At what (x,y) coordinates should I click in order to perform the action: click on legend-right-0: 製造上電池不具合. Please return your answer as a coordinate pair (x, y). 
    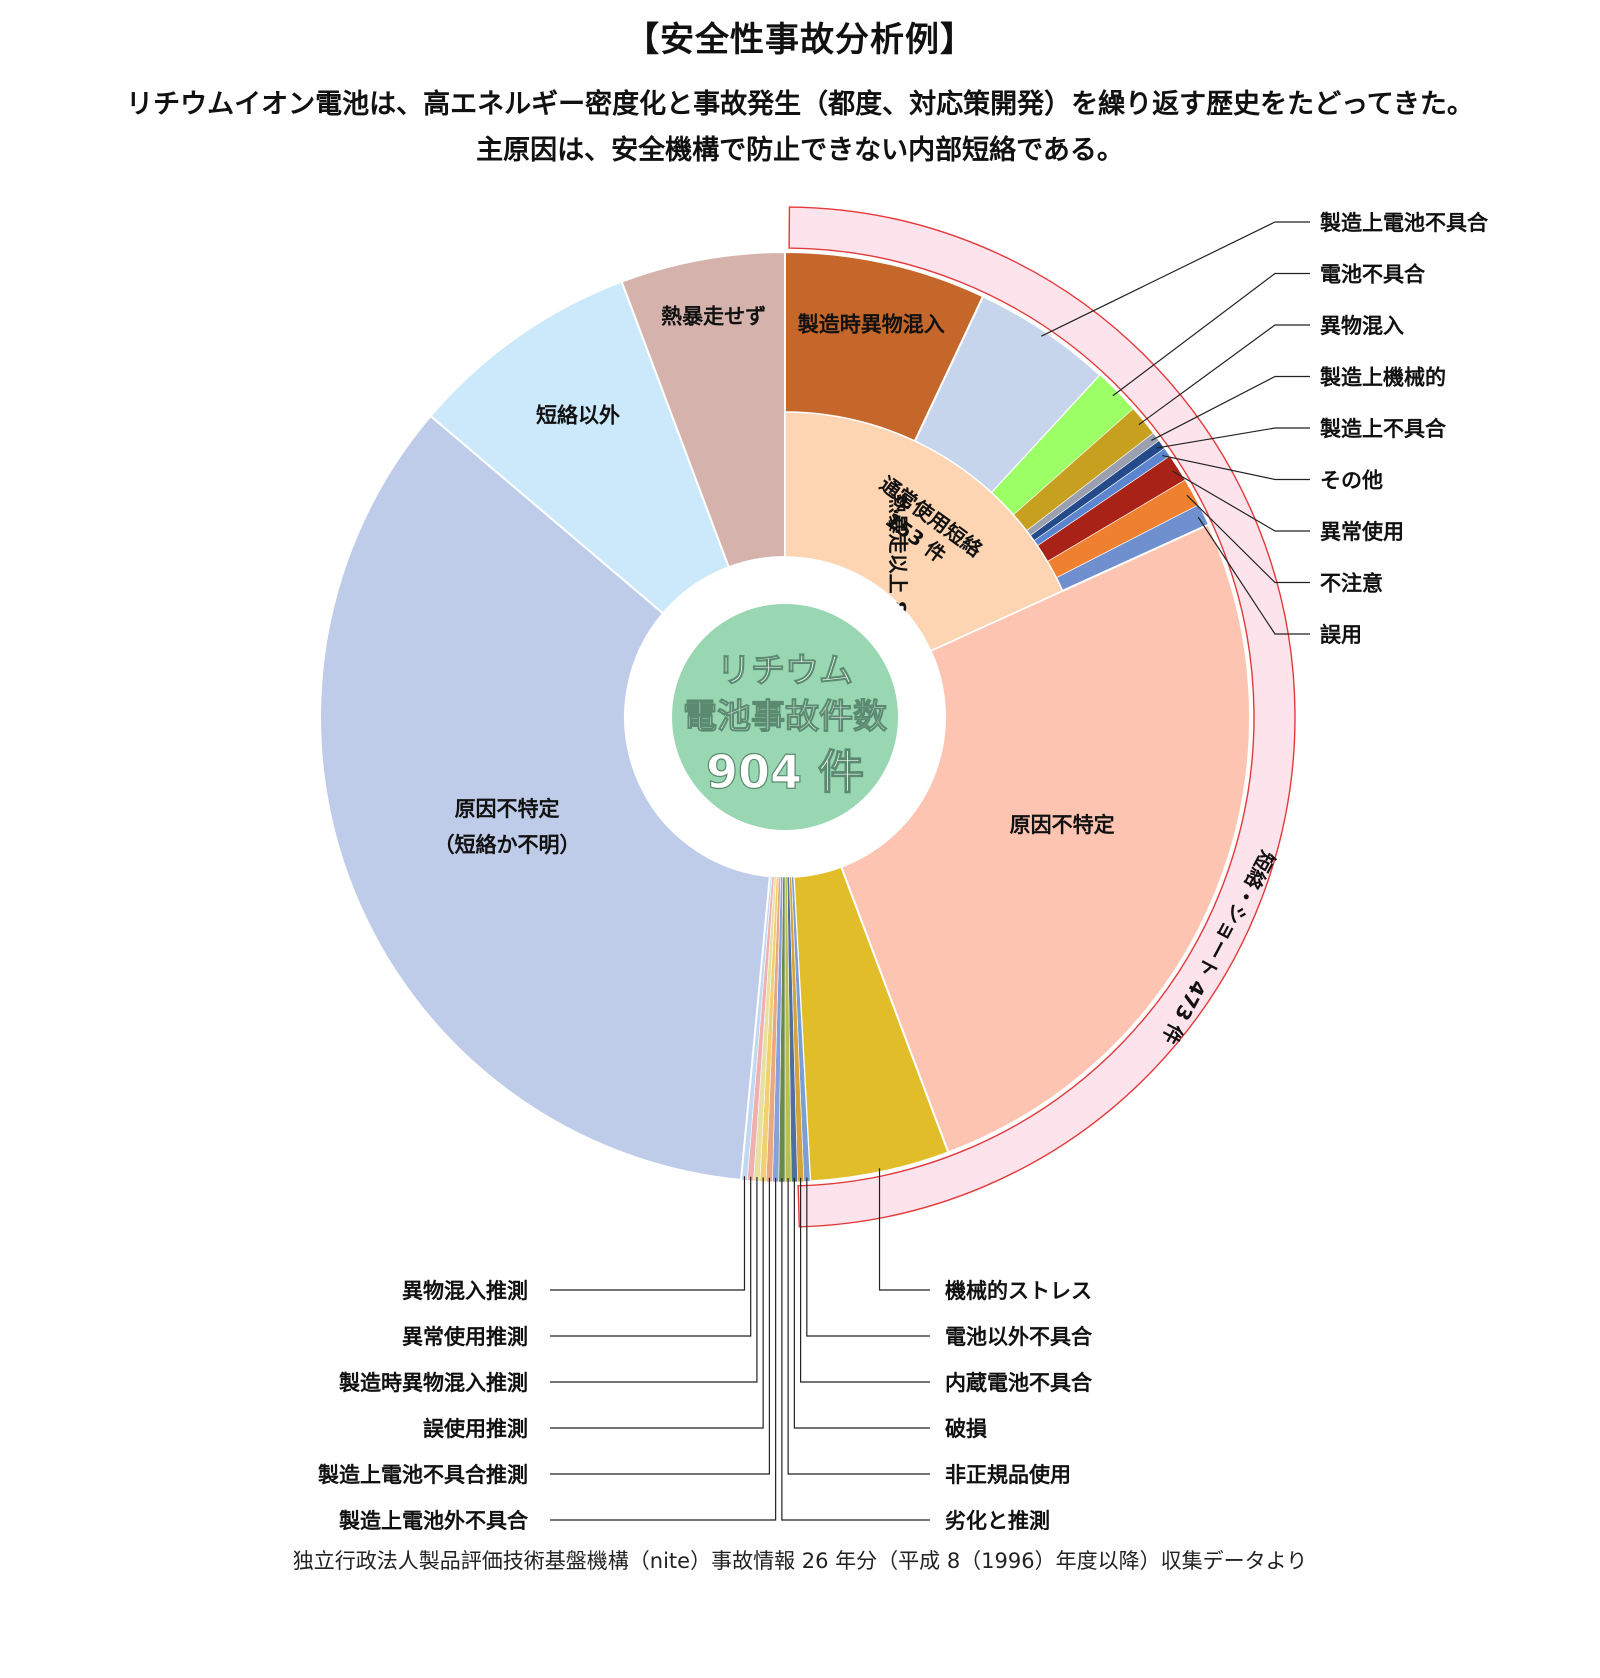
    Looking at the image, I should click on (1404, 223).